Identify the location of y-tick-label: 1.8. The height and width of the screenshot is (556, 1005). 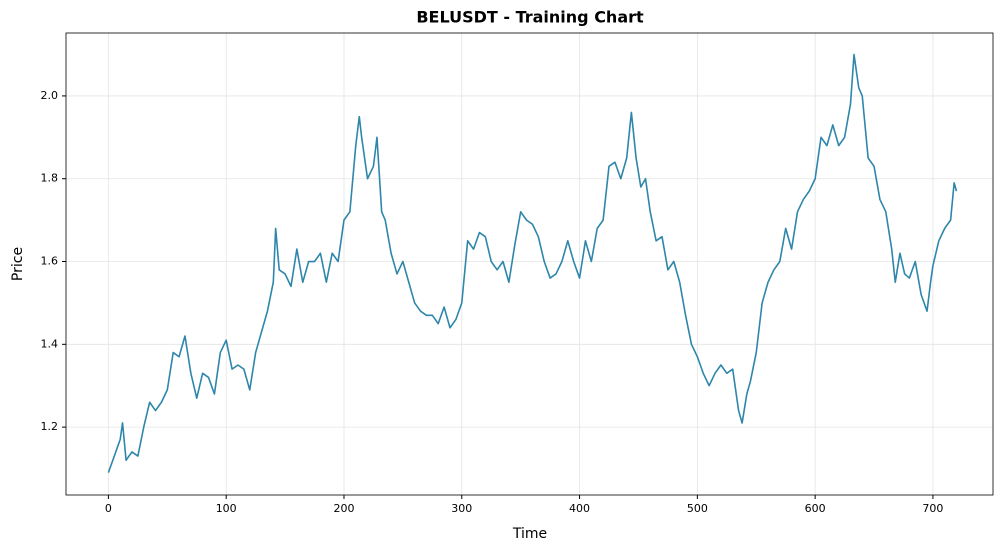
(50, 178).